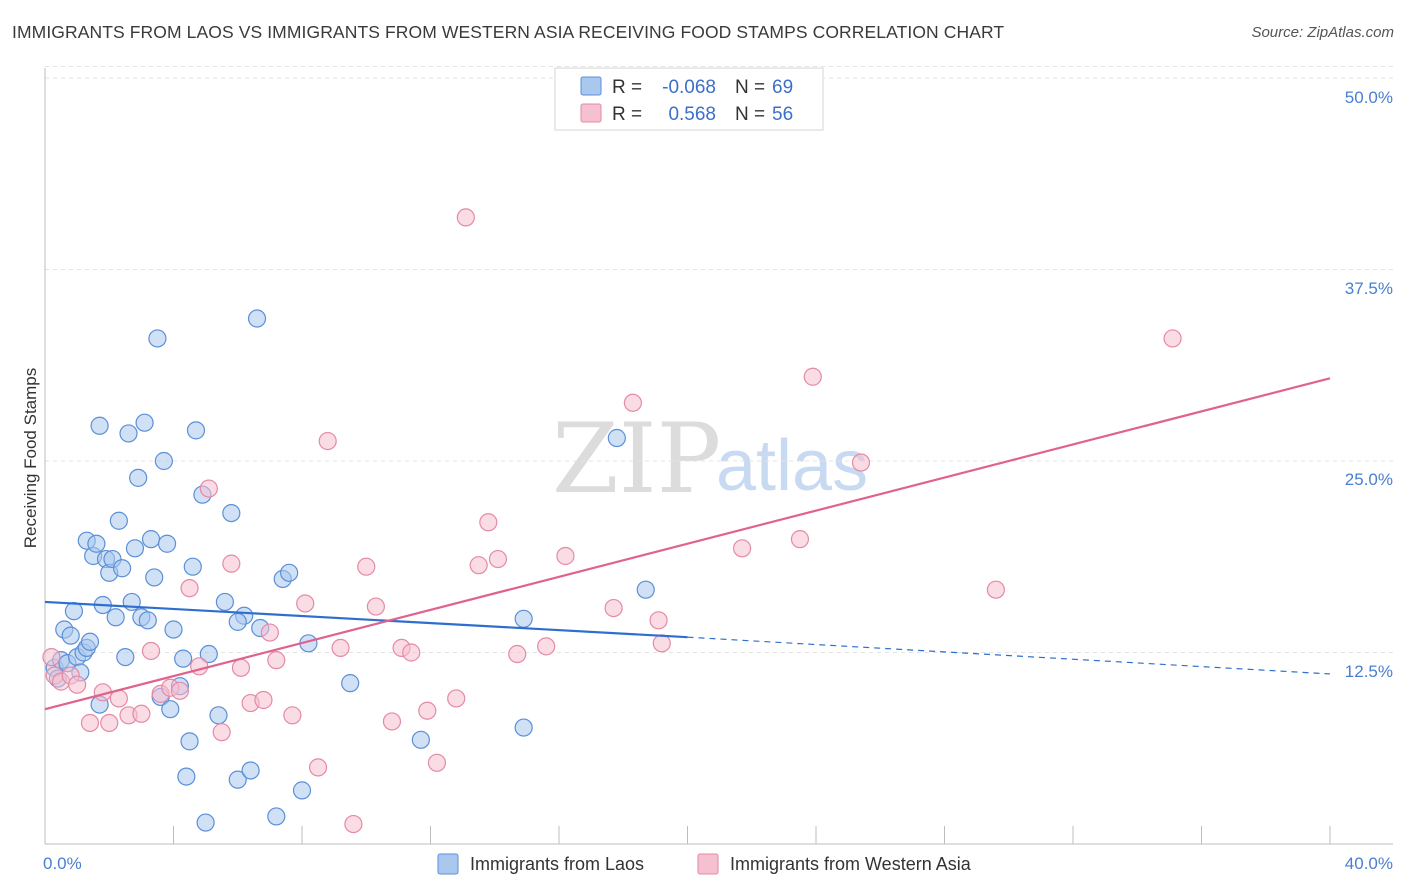  What do you see at coordinates (792, 466) in the screenshot?
I see `watermark-atlas: atlas` at bounding box center [792, 466].